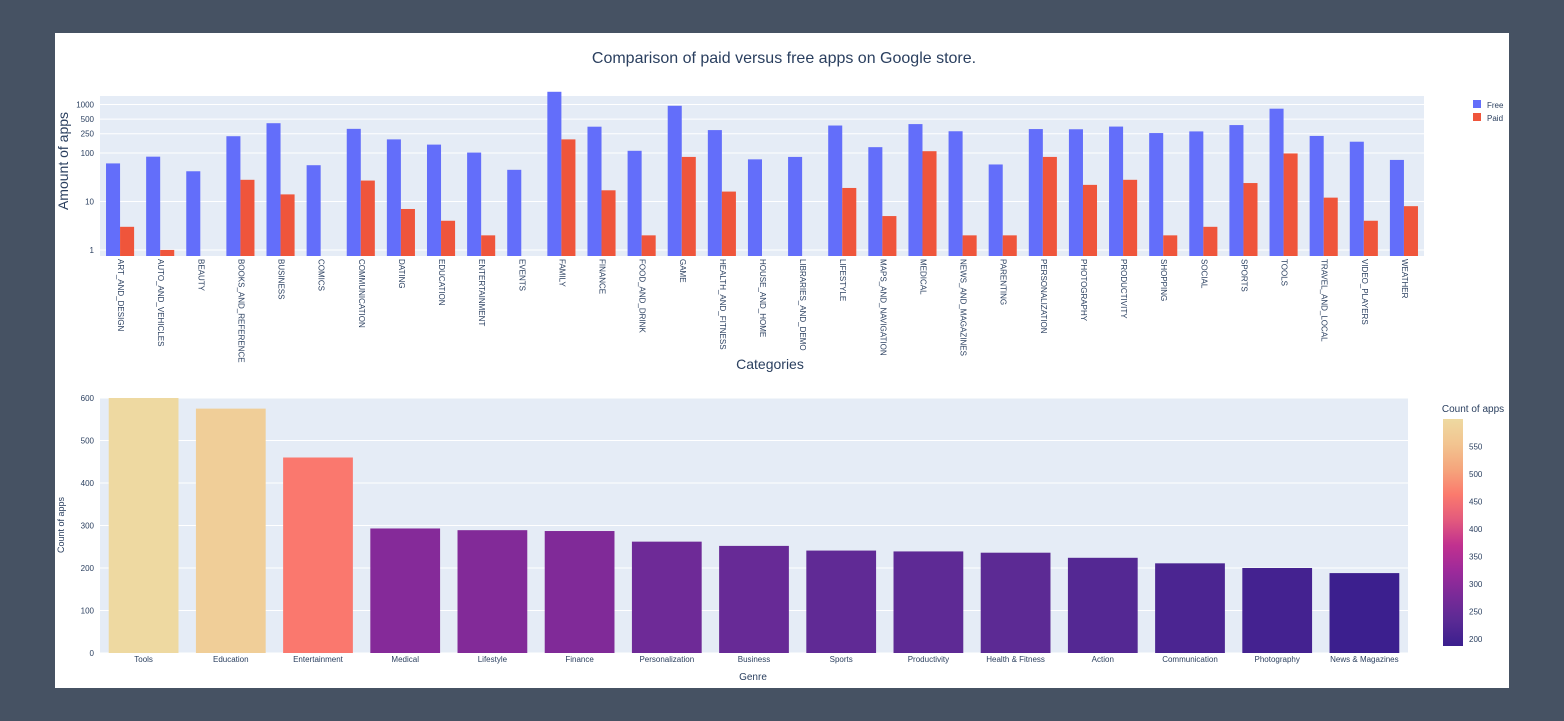 The width and height of the screenshot is (1564, 721). I want to click on chart2-y-ticks: 0 100 200 300 400 500 600, so click(88, 526).